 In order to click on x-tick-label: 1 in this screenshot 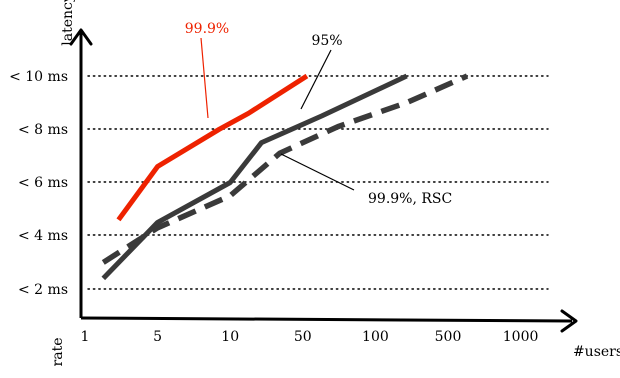, I will do `click(85, 337)`.